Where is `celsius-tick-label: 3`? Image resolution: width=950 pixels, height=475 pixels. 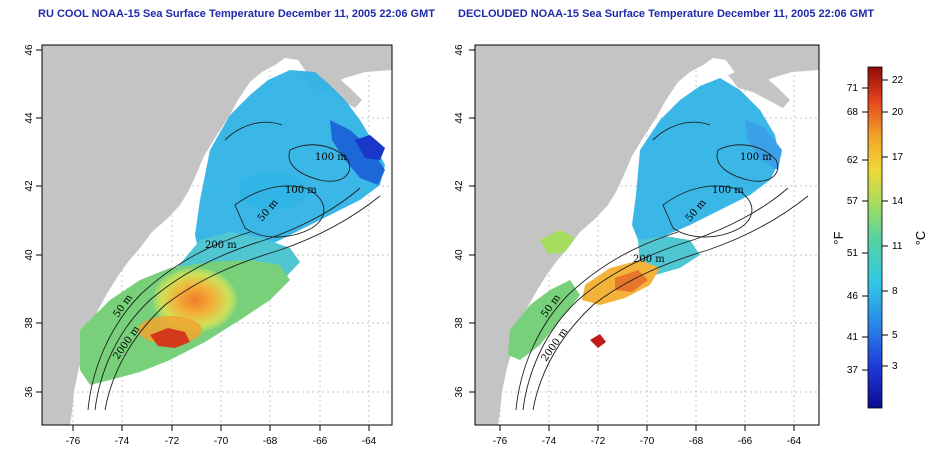
celsius-tick-label: 3 is located at coordinates (895, 366).